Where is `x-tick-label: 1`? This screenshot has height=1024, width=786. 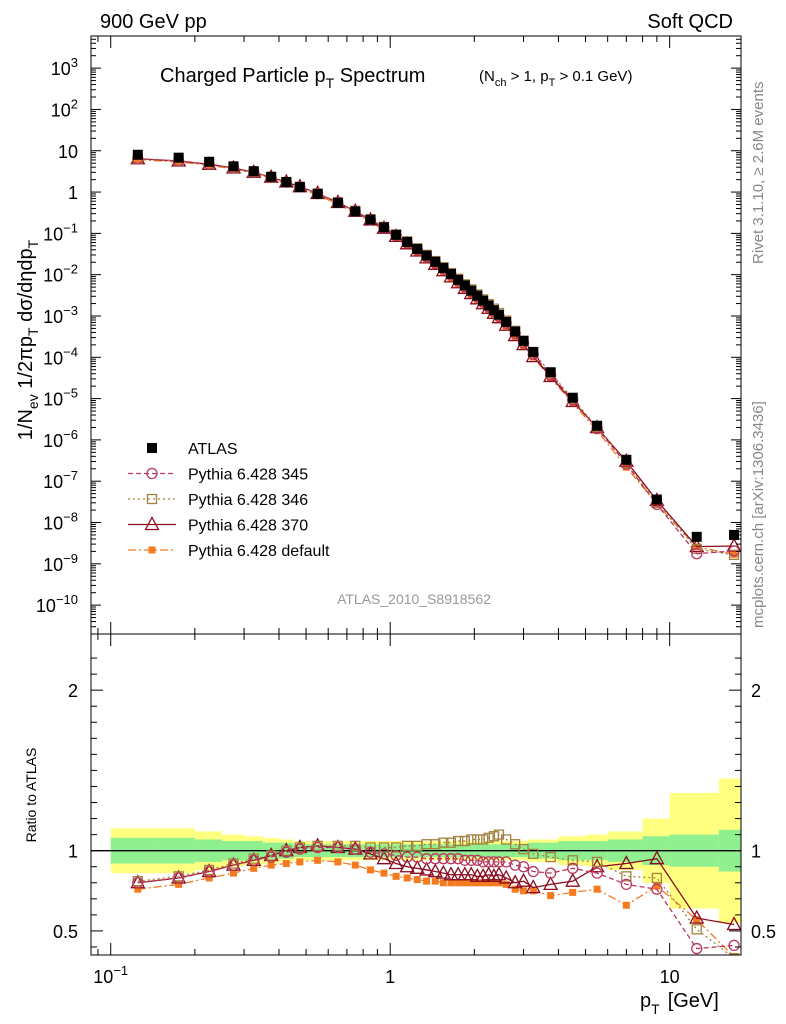 x-tick-label: 1 is located at coordinates (390, 977).